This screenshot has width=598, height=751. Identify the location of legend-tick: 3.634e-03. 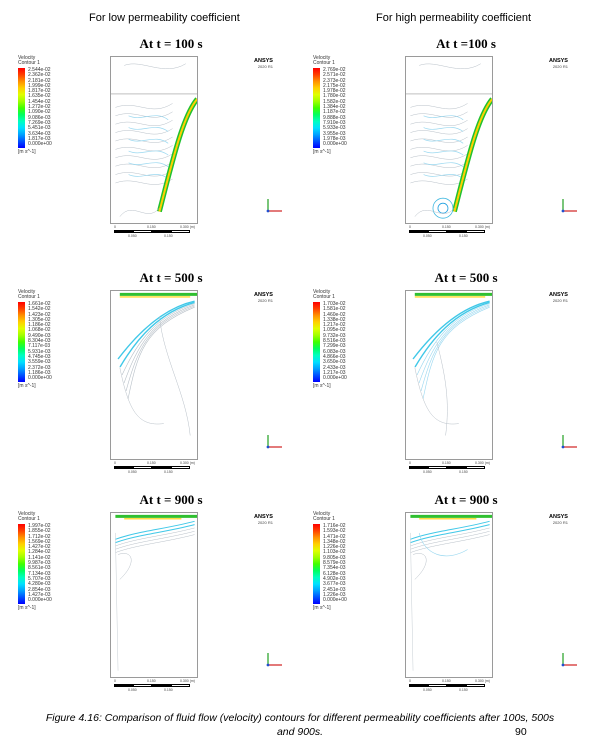
(39, 133).